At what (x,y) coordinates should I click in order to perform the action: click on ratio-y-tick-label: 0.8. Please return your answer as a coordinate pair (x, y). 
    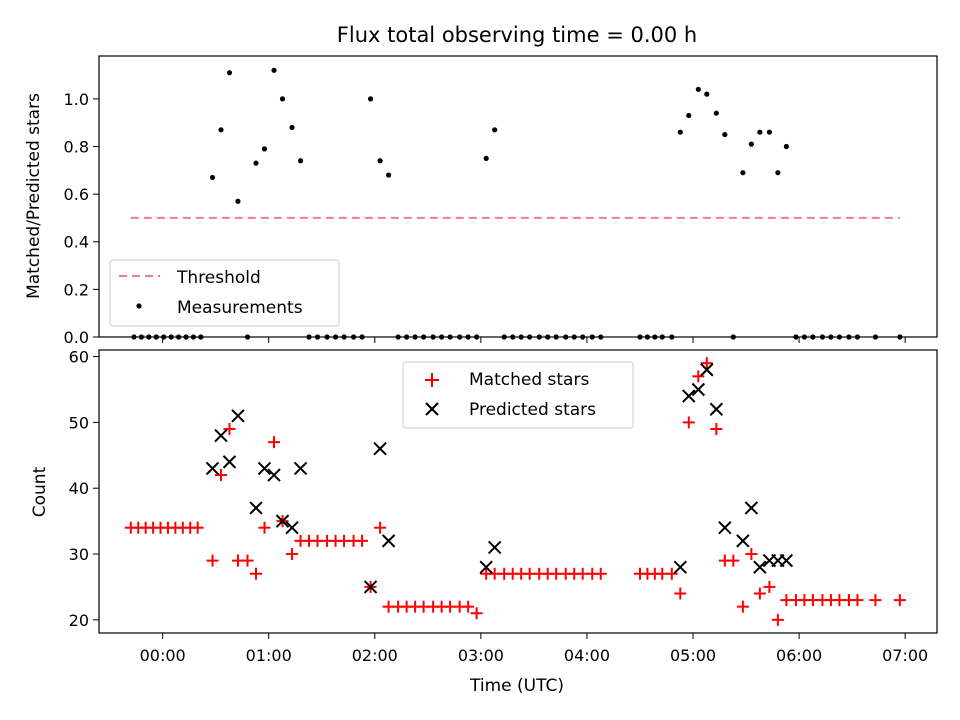
    Looking at the image, I should click on (76, 146).